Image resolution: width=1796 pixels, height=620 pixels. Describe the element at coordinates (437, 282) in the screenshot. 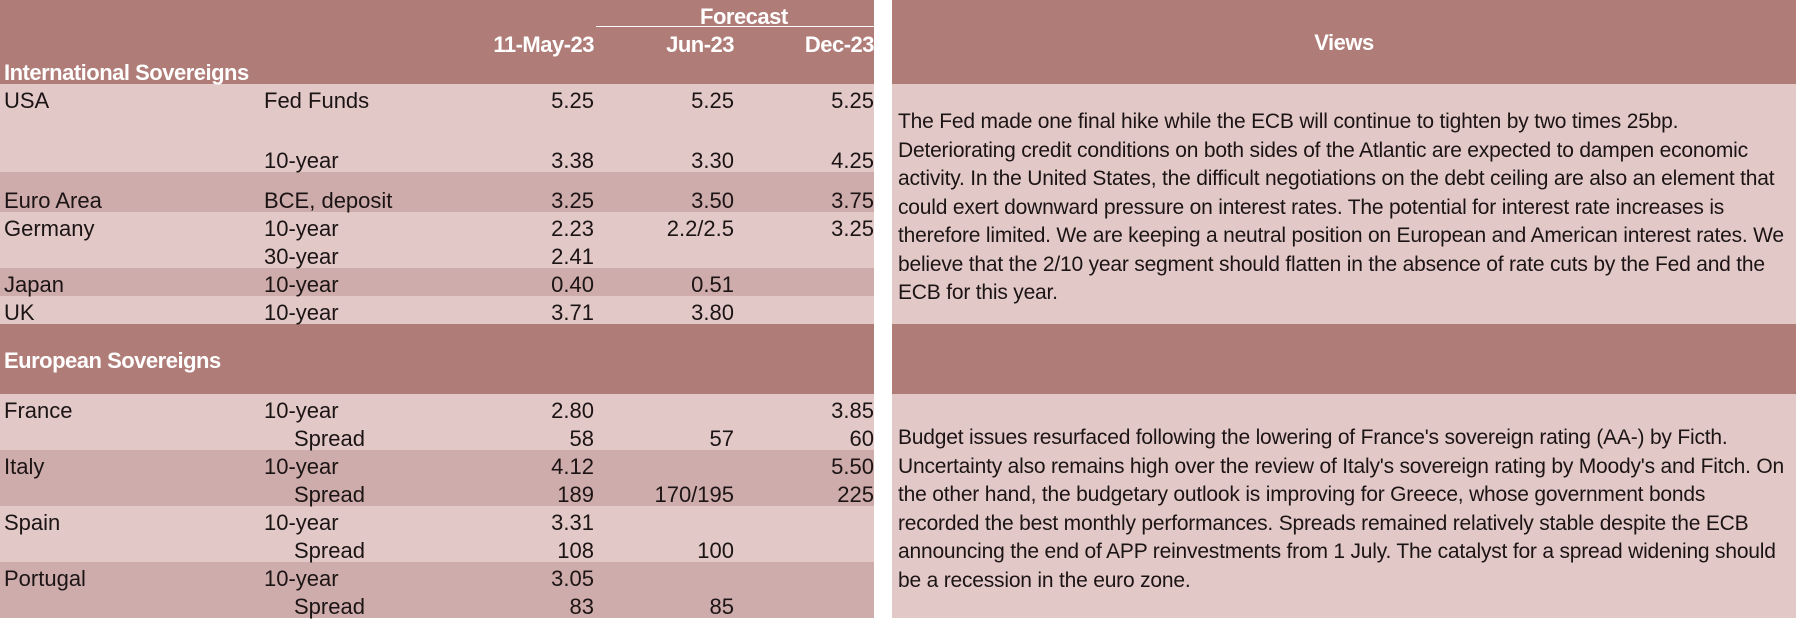

I see `band-japan` at that location.